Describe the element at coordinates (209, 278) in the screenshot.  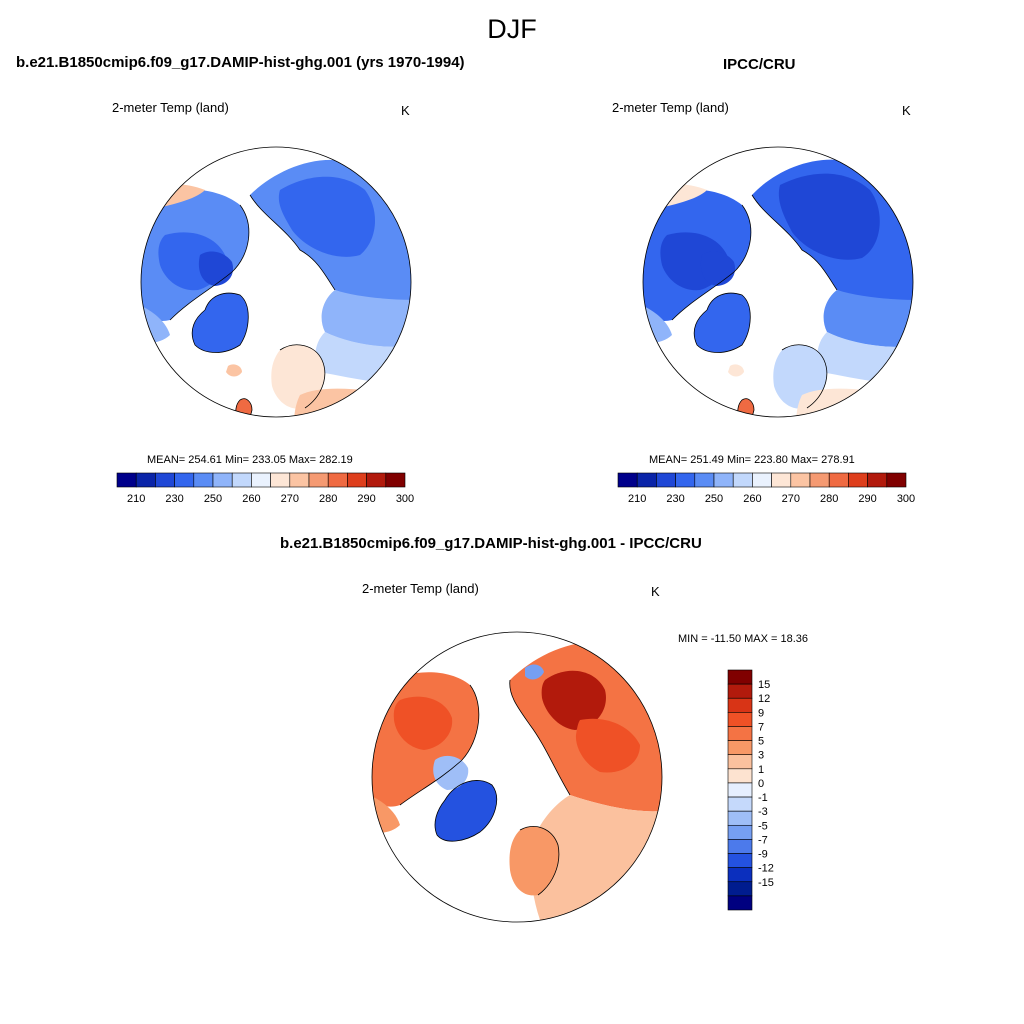
I see `map-1-coast-na` at that location.